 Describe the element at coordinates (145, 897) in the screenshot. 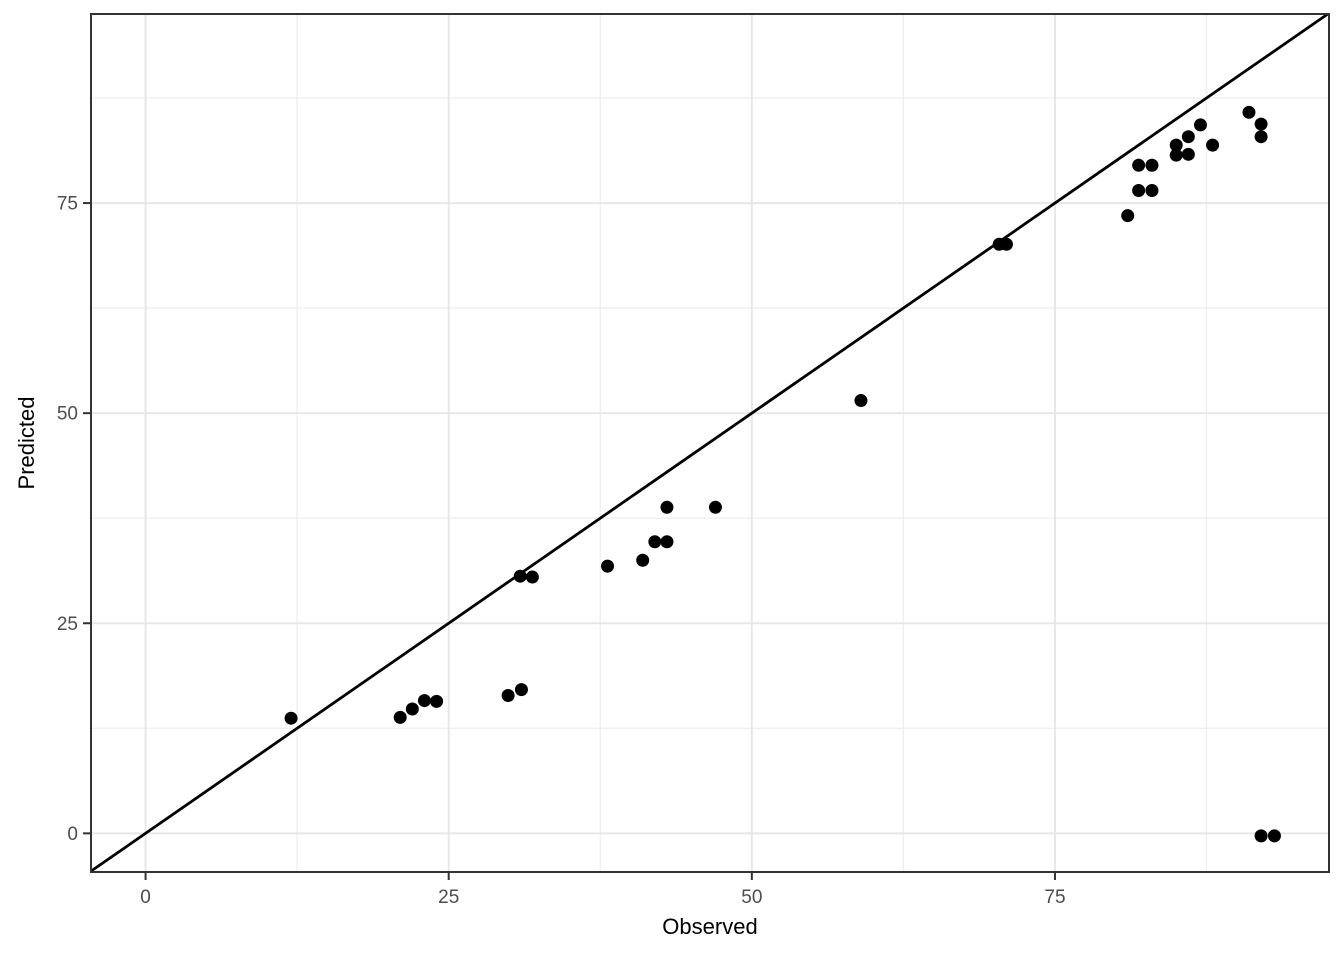

I see `x-tick-label: 0` at that location.